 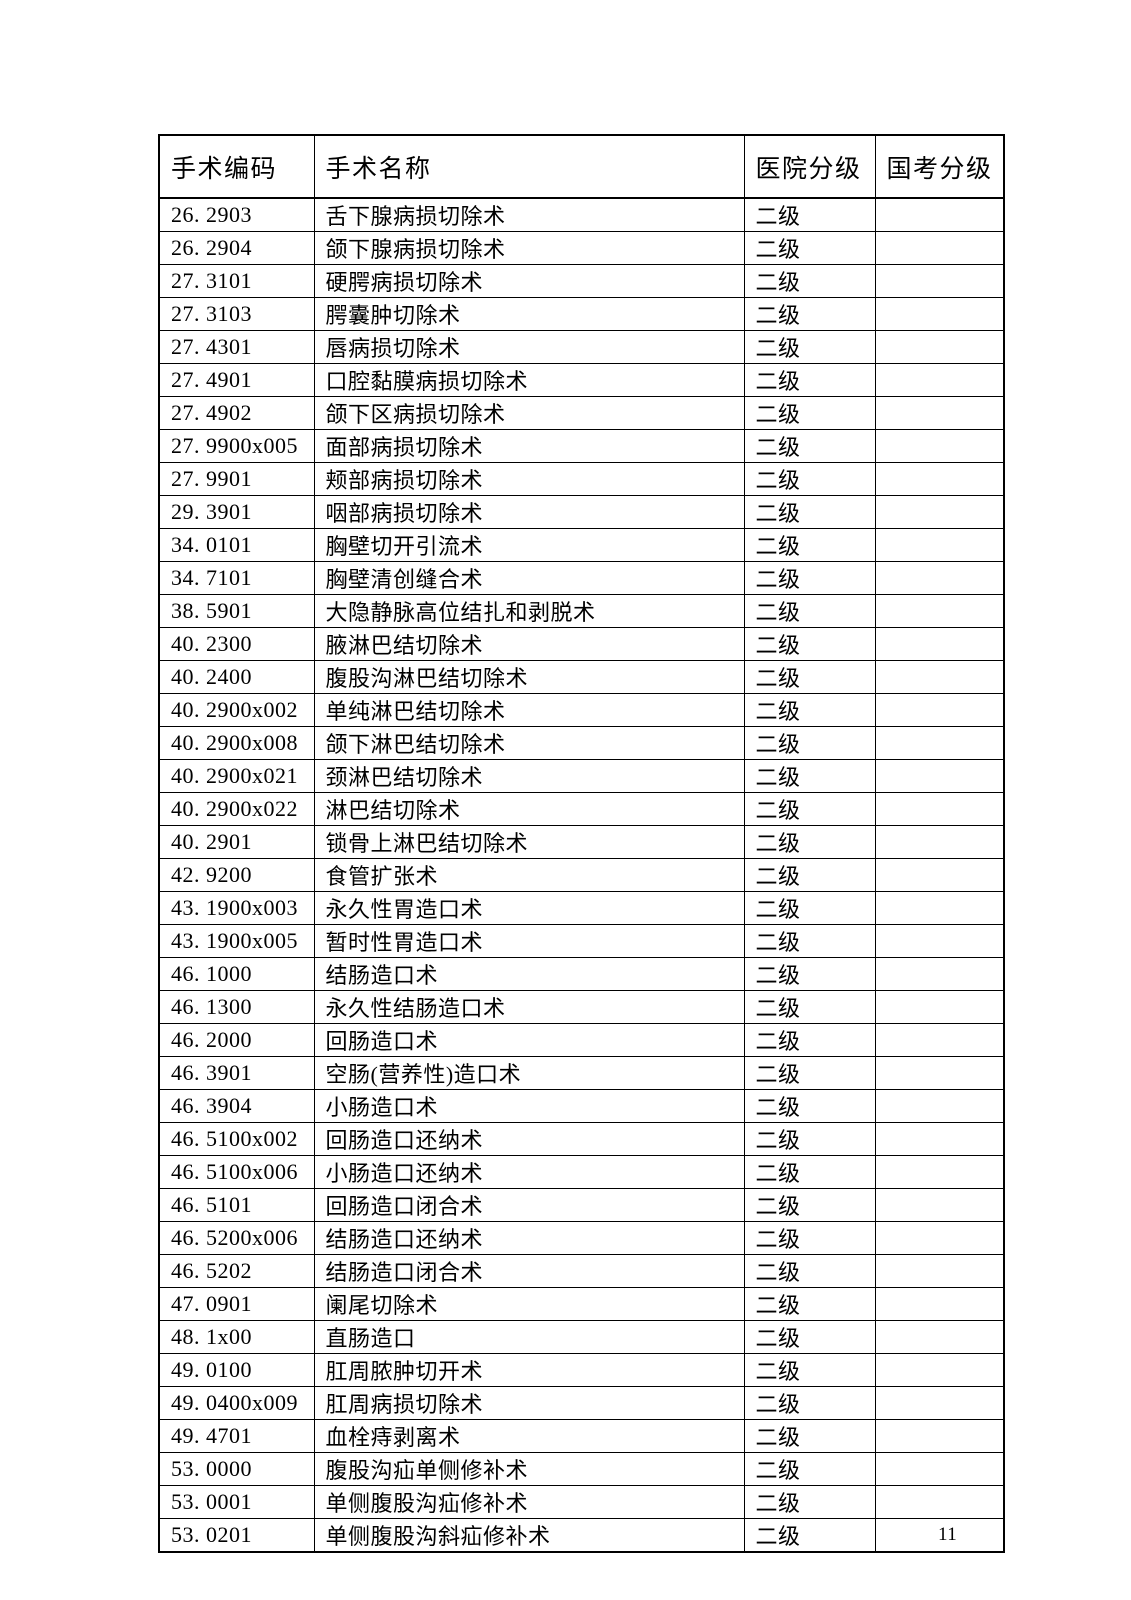 I want to click on surgery-name-cell: 腹股沟淋巴结切除术, so click(x=529, y=677).